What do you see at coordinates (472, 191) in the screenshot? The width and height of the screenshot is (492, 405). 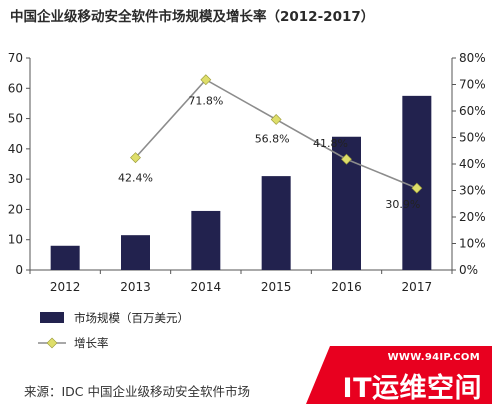 I see `right-tick-label: 30%` at bounding box center [472, 191].